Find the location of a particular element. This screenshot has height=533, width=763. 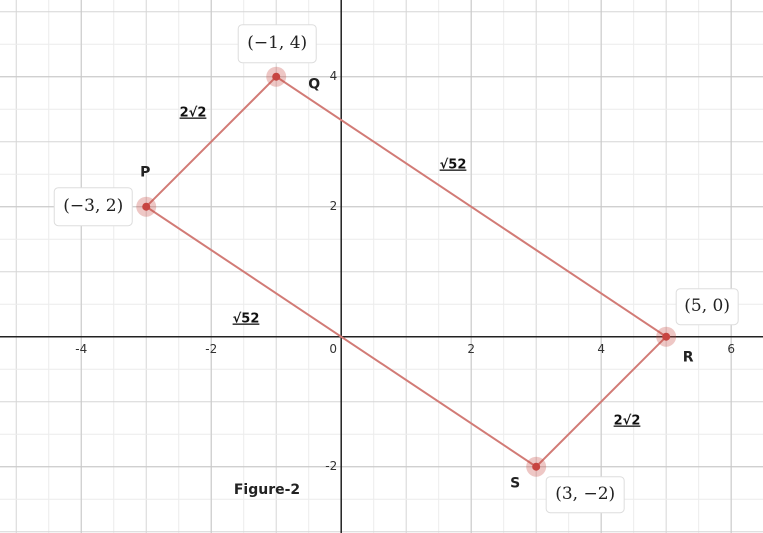

point-name: R is located at coordinates (688, 358).